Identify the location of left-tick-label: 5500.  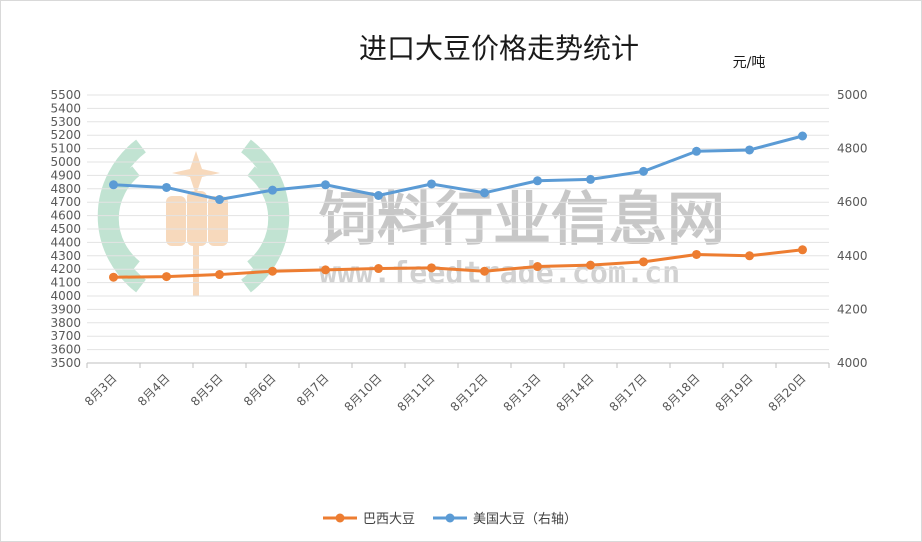
(65, 95).